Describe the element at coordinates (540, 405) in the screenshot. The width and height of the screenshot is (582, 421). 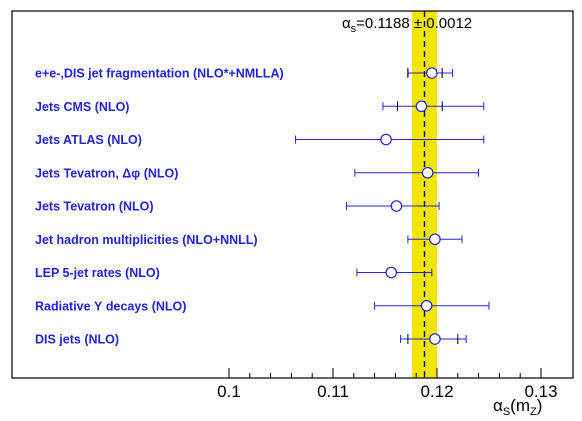
I see `x-title-paren-close: )` at that location.